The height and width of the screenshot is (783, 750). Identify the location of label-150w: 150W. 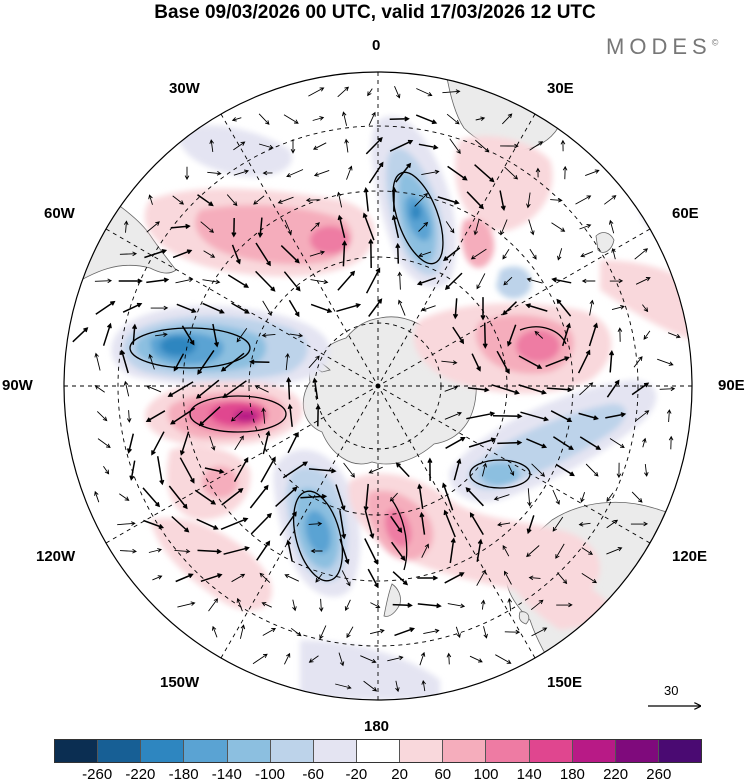
(180, 682).